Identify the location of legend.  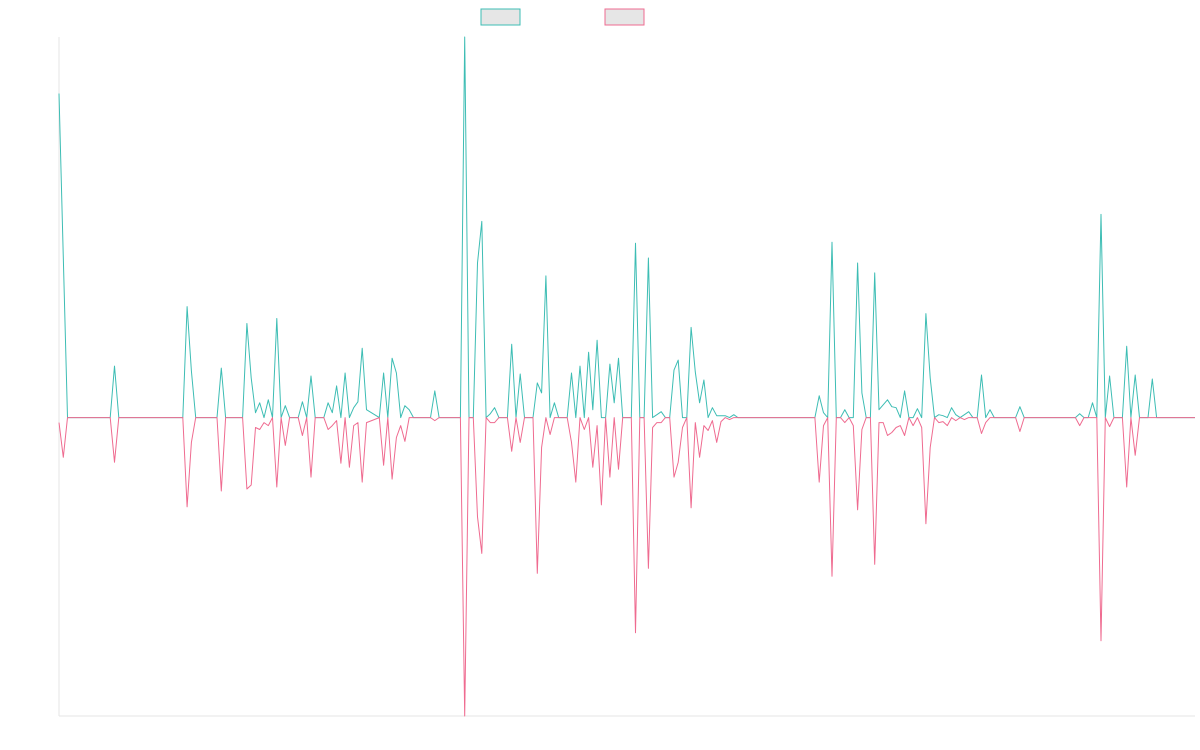
(562, 17).